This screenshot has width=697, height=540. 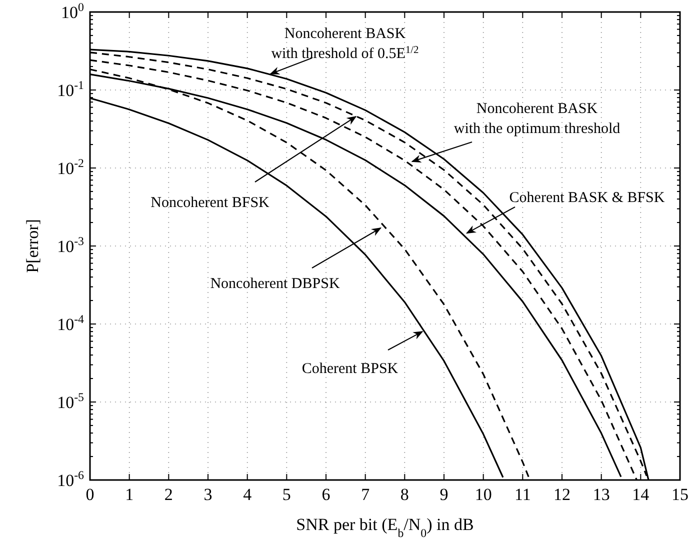 What do you see at coordinates (70, 89) in the screenshot?
I see `y-tick-label: 10$^{-1}$` at bounding box center [70, 89].